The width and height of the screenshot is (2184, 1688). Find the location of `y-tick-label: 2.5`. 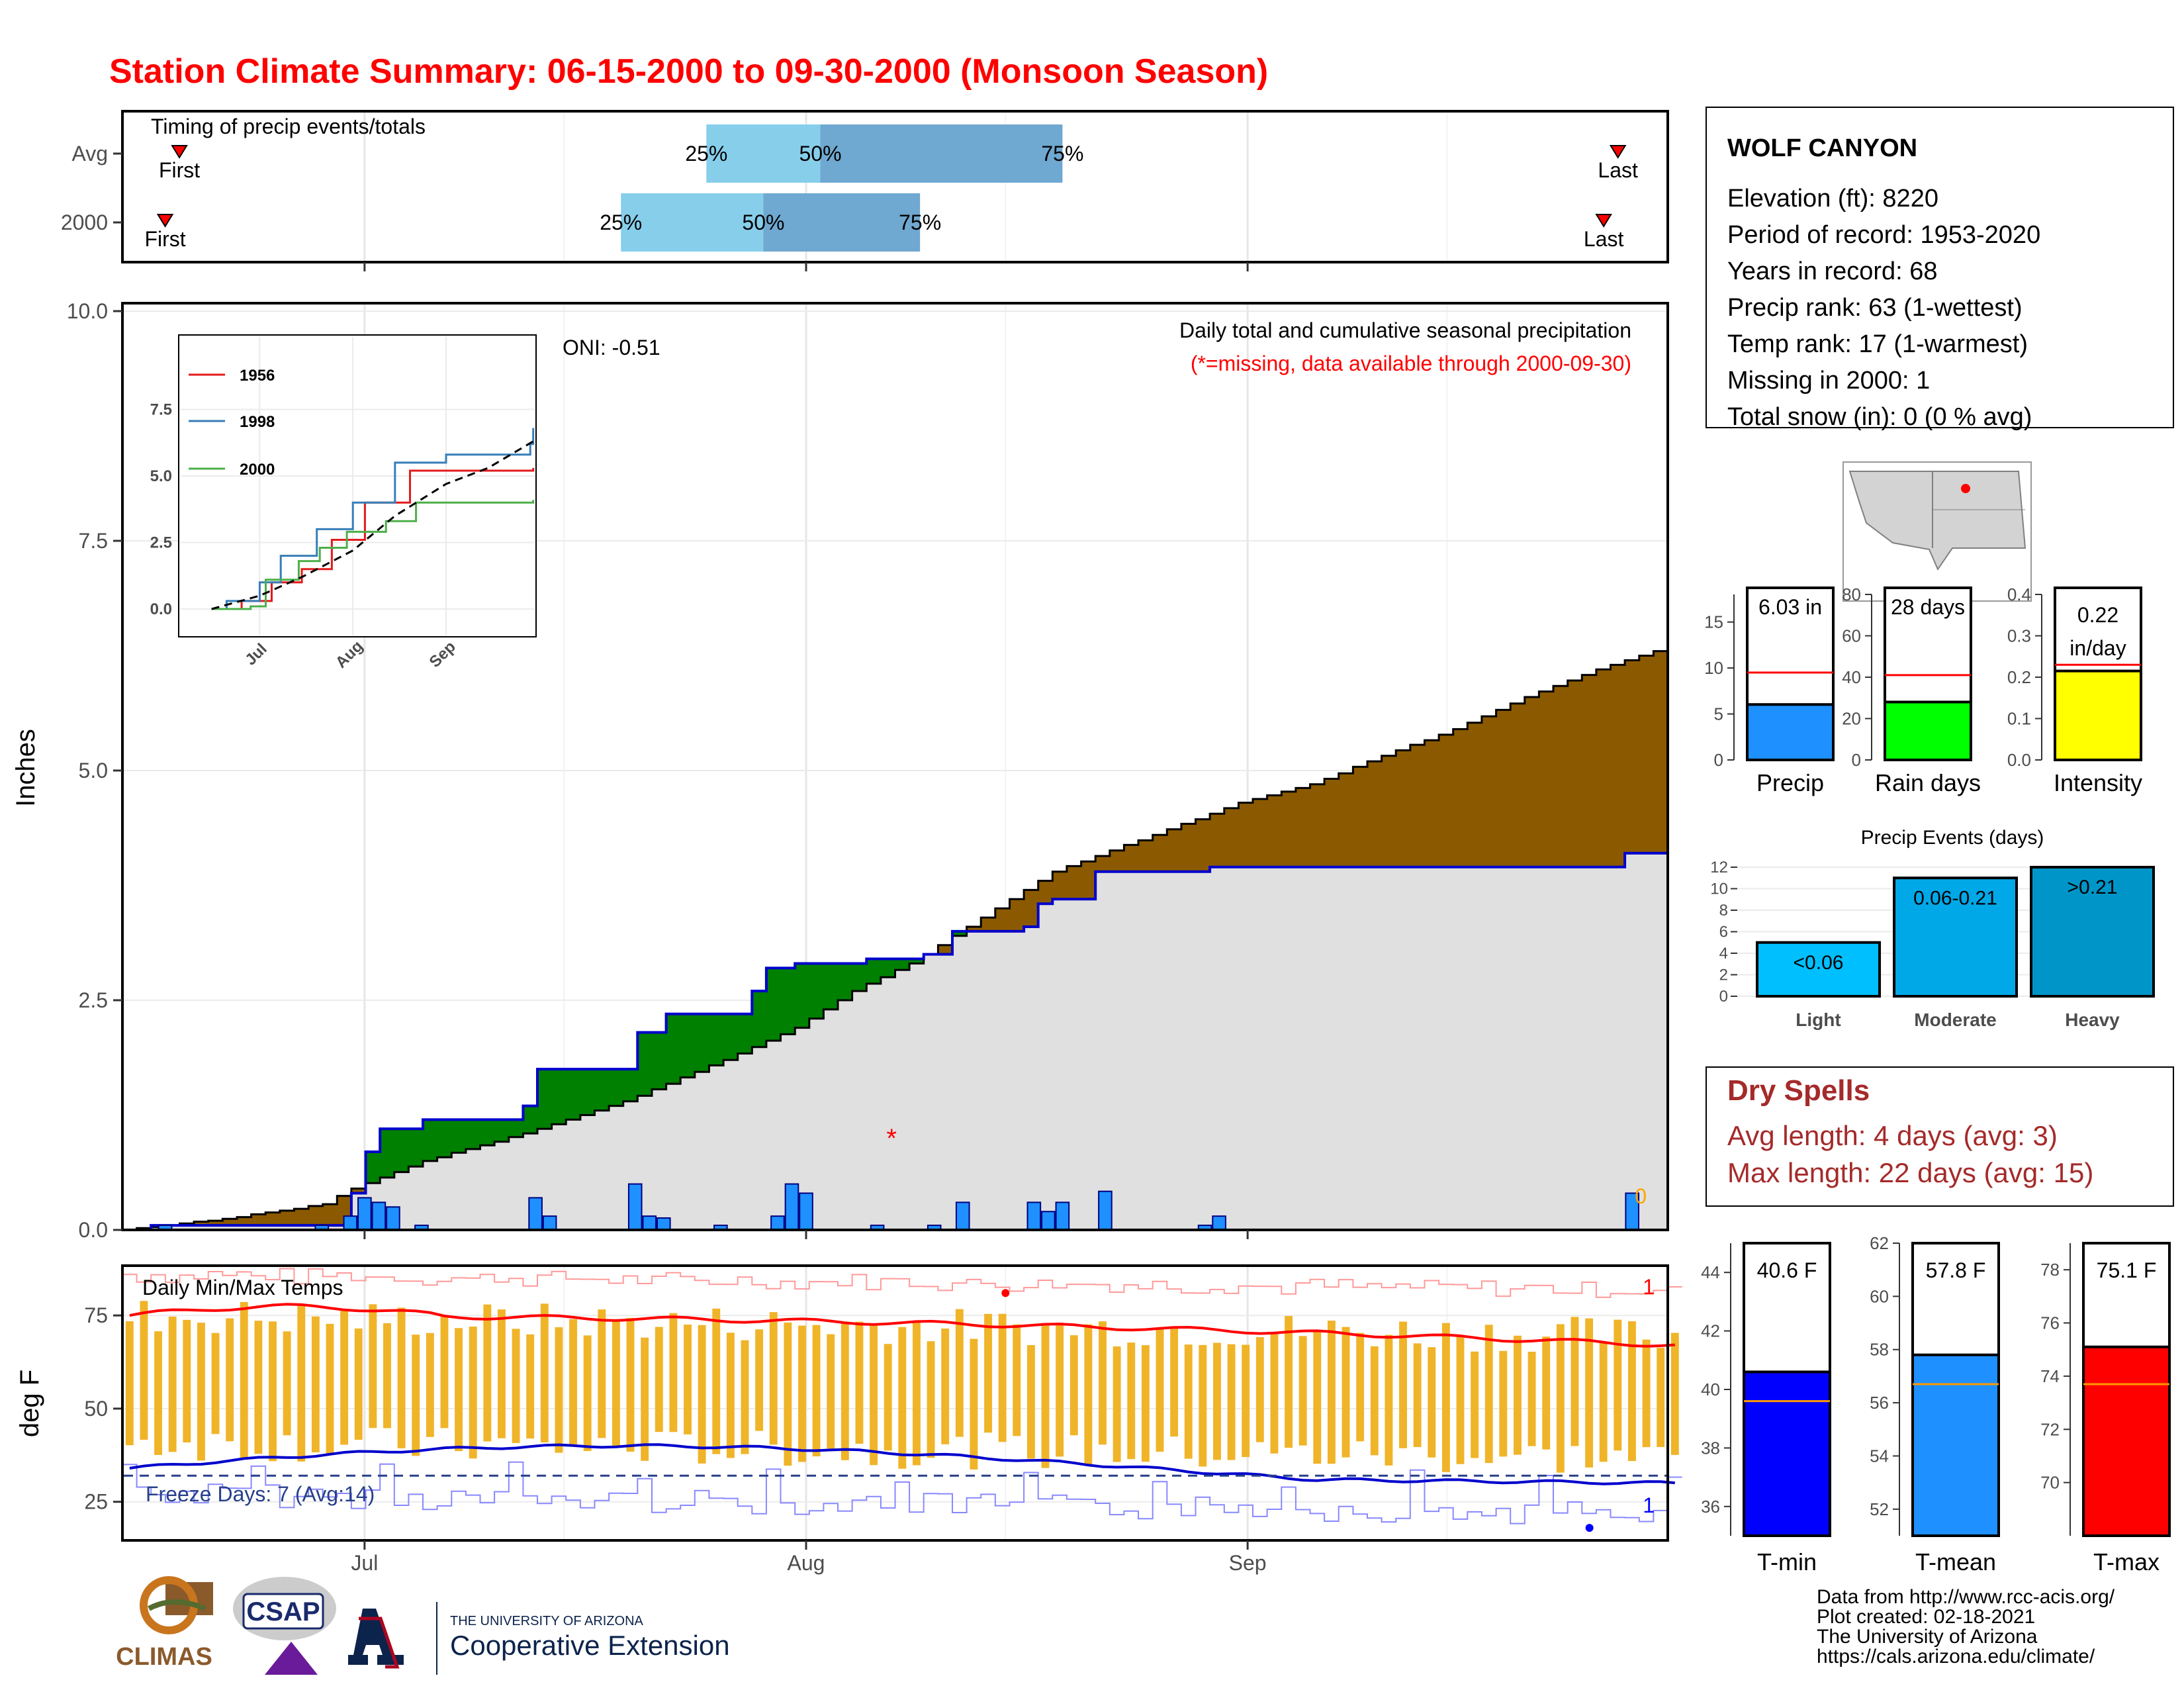

y-tick-label: 2.5 is located at coordinates (93, 1000).